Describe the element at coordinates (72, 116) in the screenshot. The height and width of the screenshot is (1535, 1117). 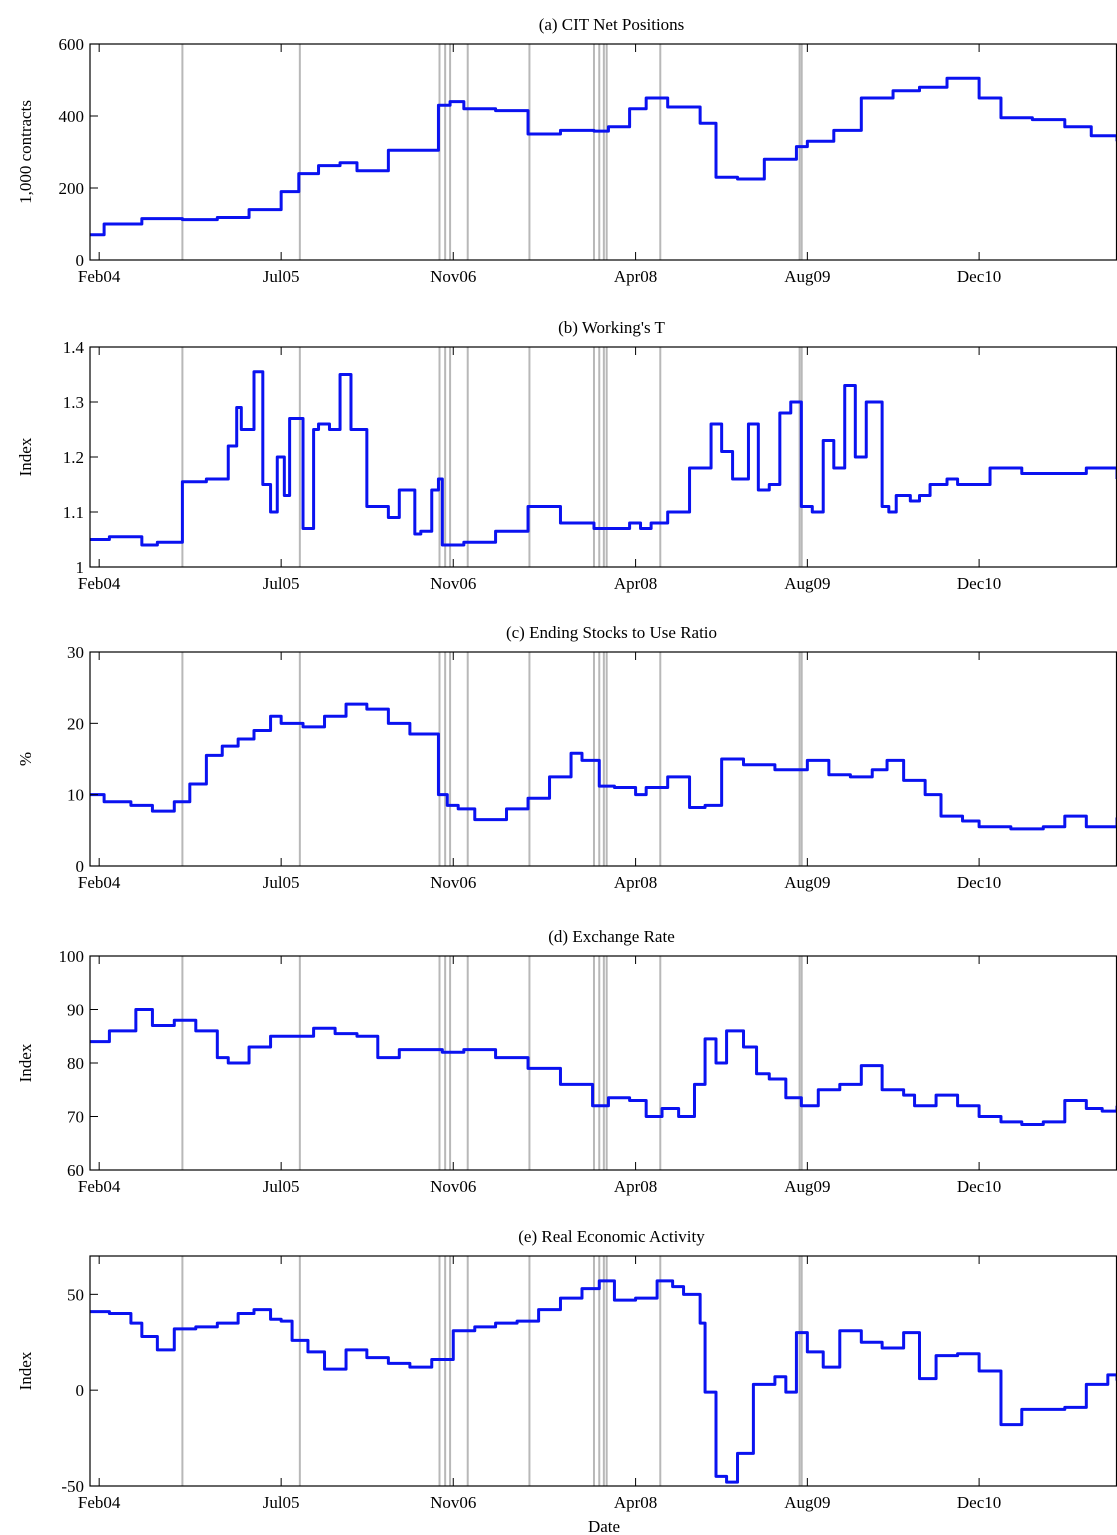
I see `y-tick-label: 400` at that location.